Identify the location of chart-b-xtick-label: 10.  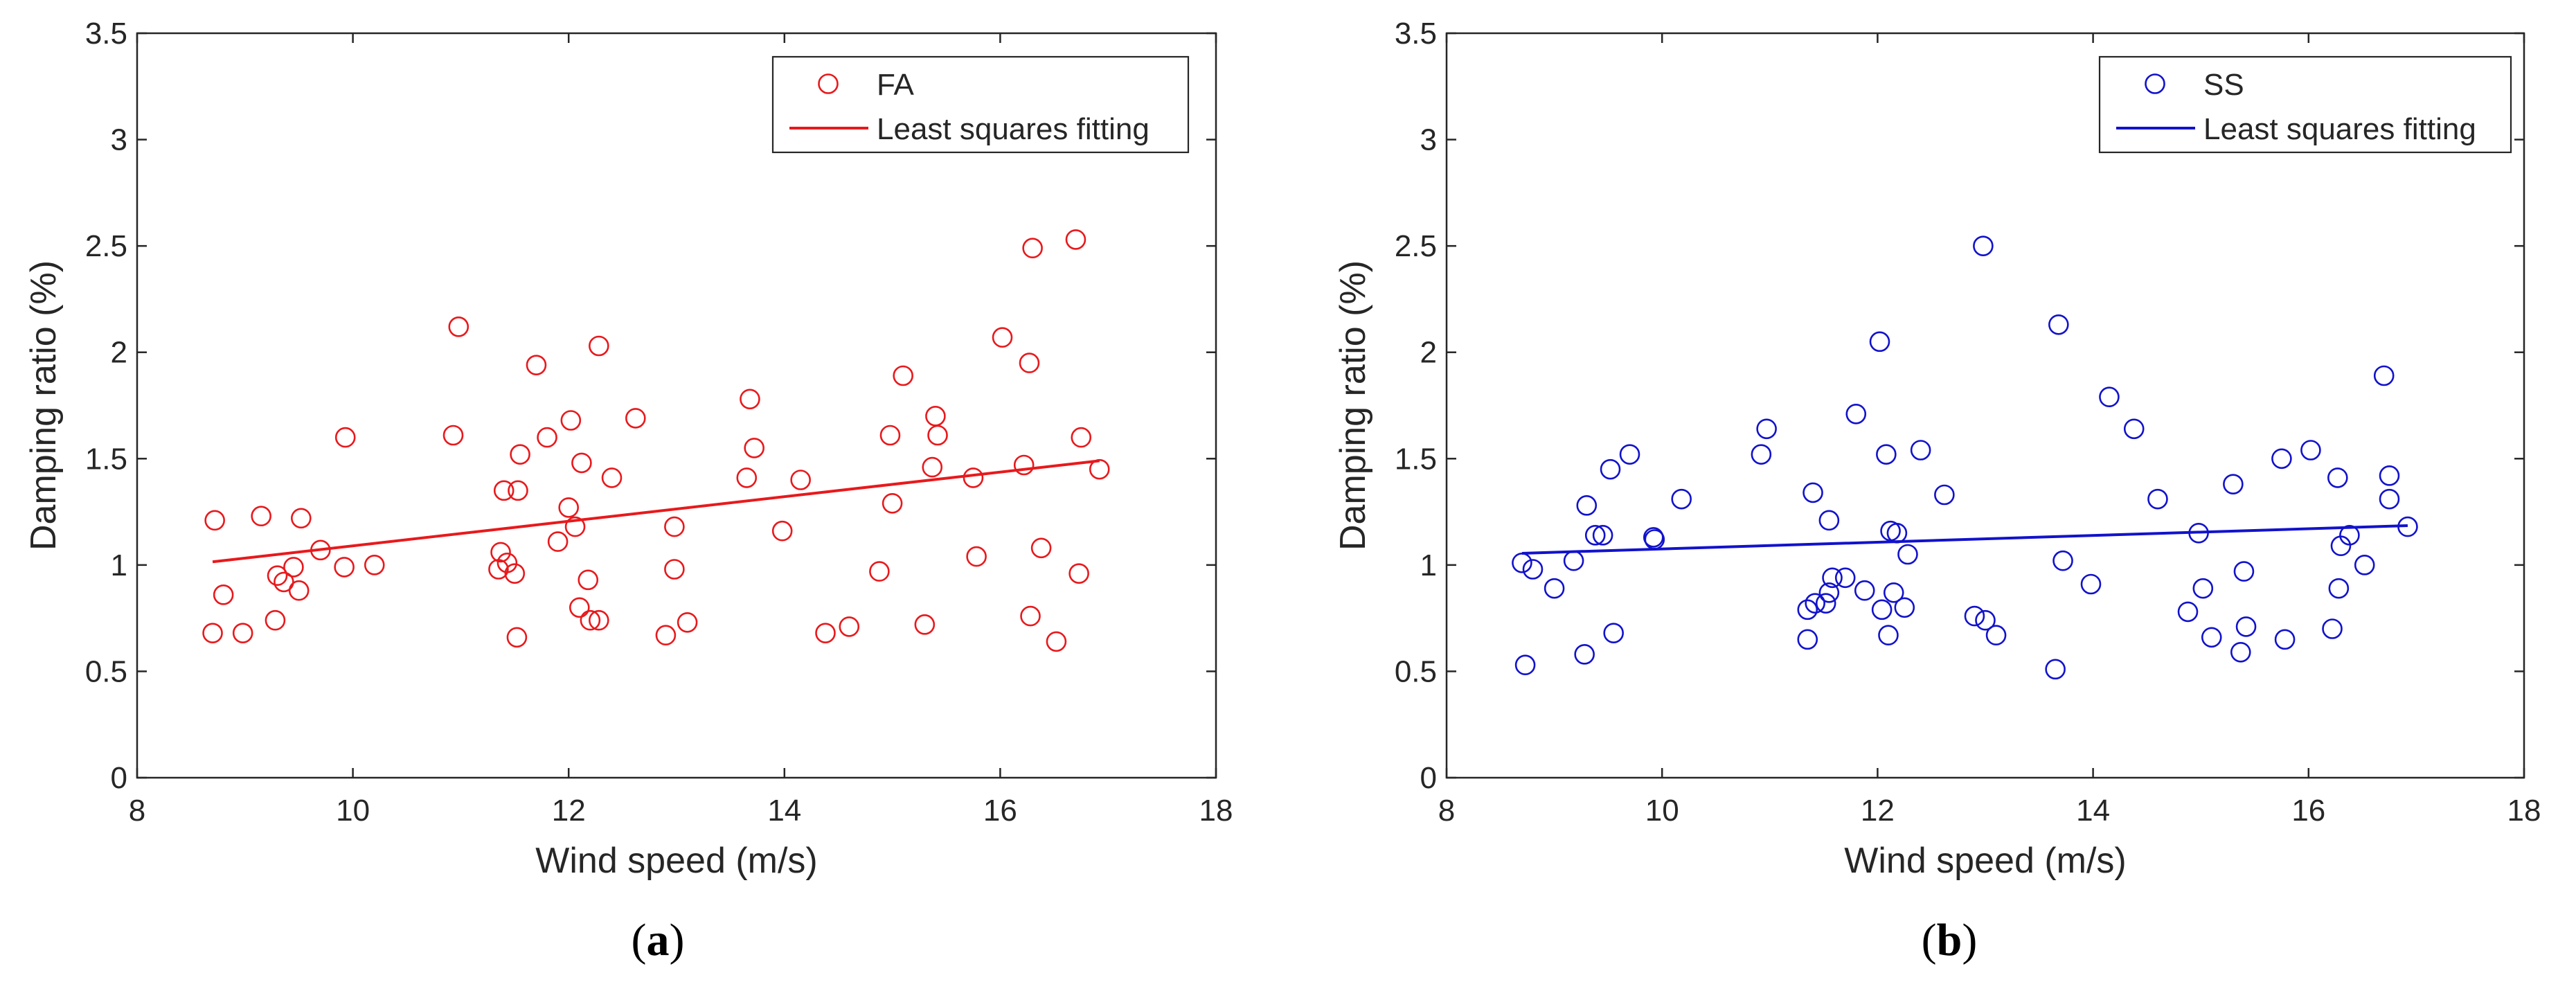
(1662, 811).